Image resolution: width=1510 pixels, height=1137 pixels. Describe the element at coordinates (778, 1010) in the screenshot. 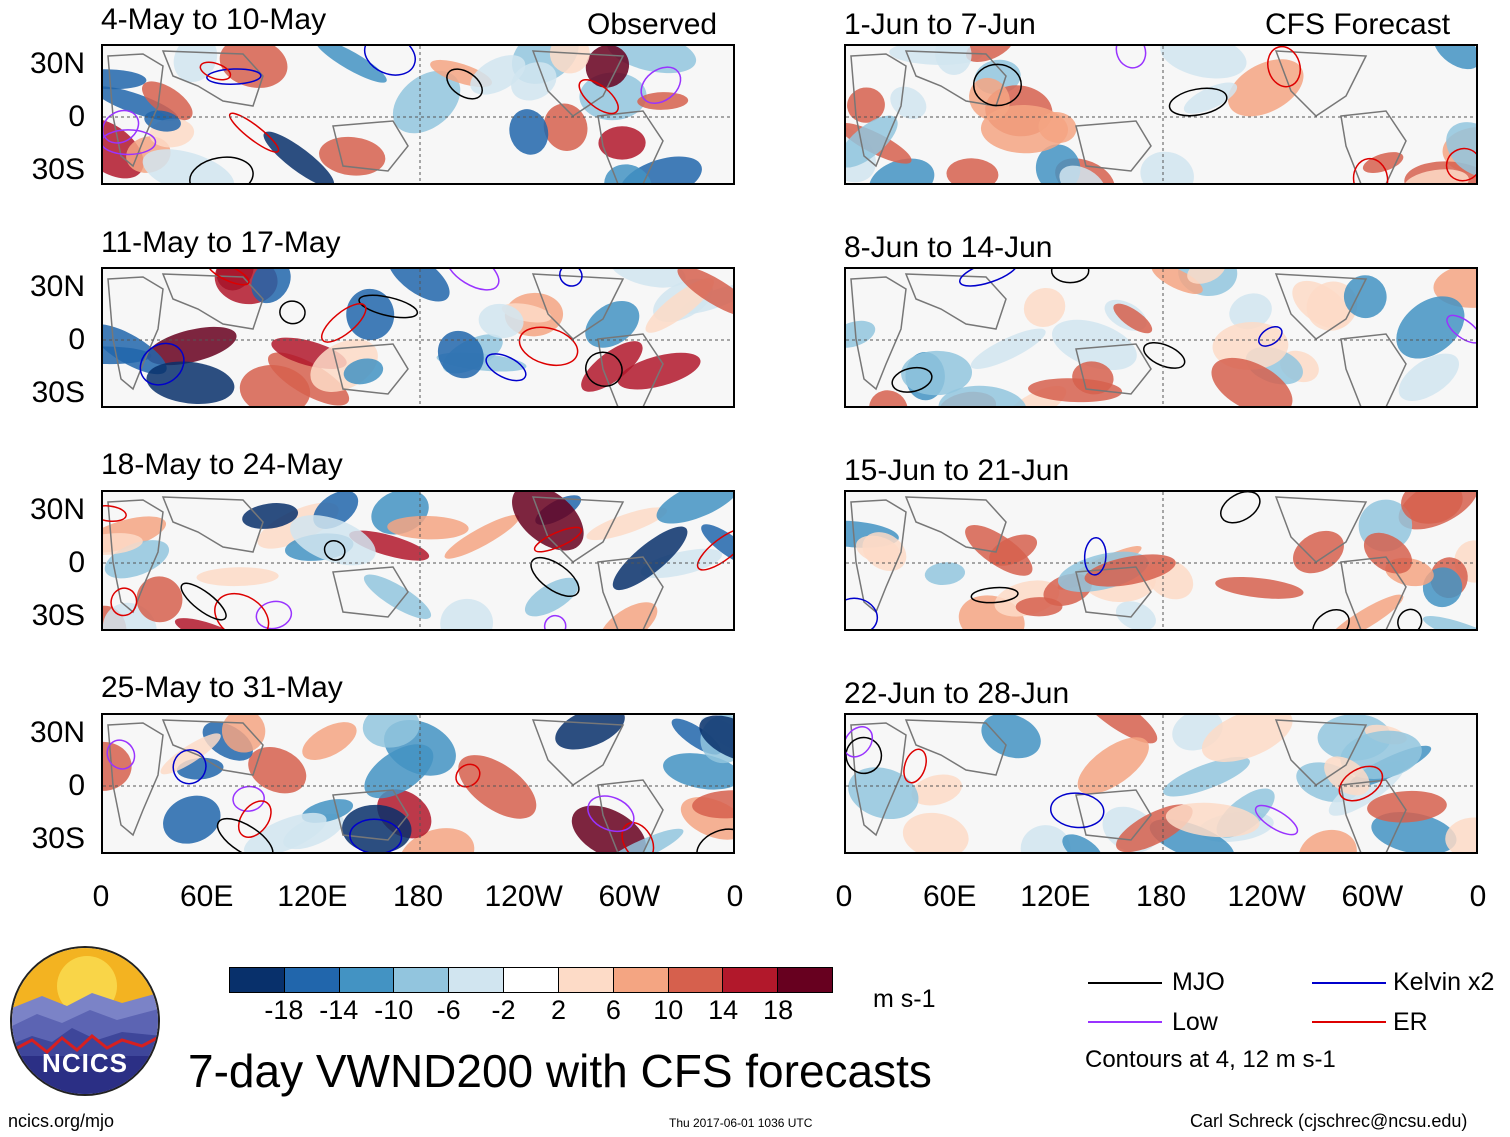

I see `colorbar-tick: 18` at that location.